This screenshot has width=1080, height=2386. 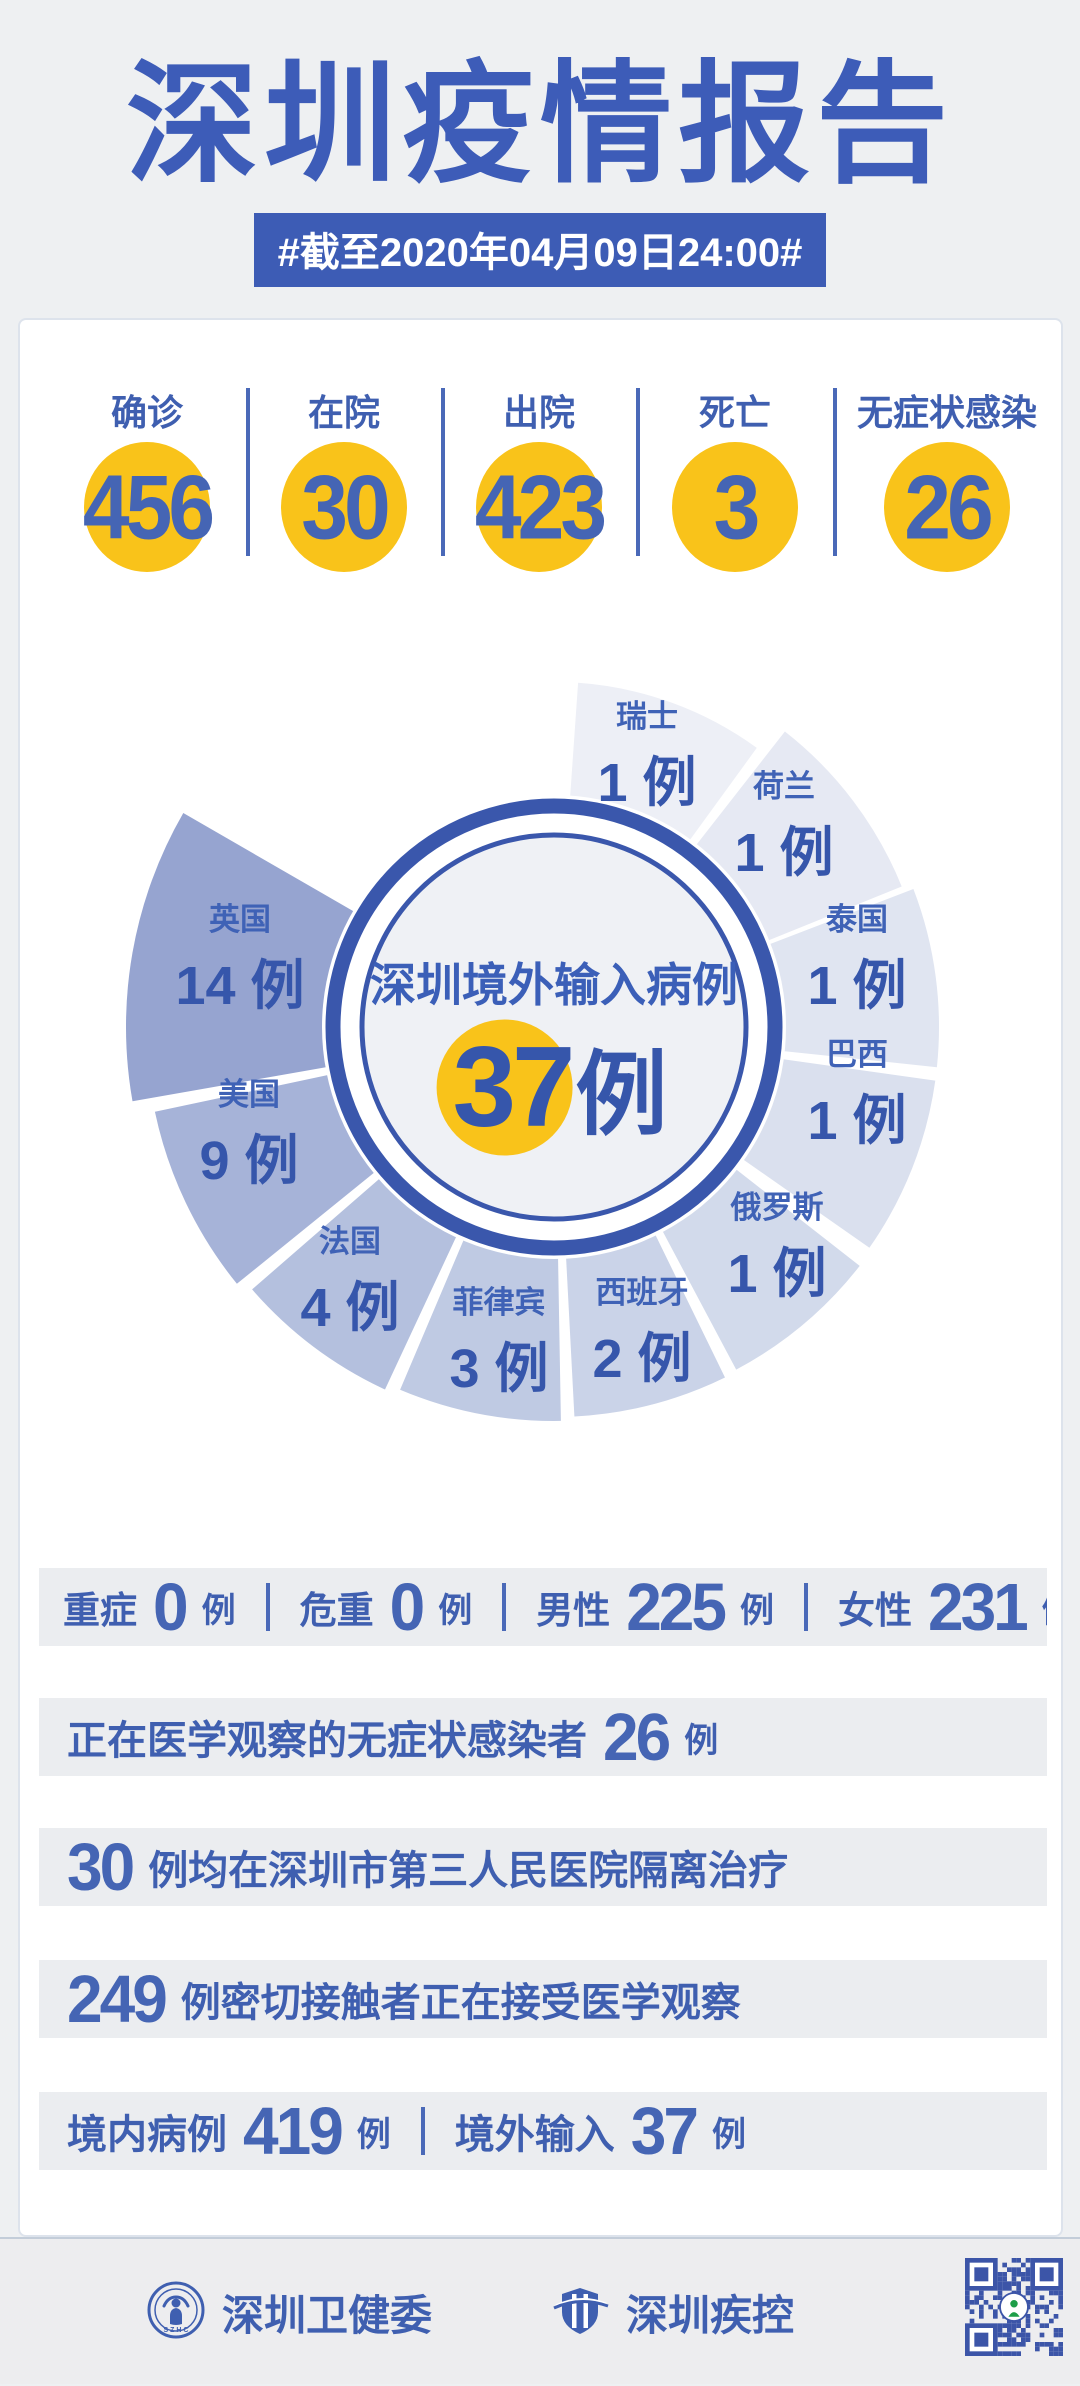 What do you see at coordinates (146, 412) in the screenshot?
I see `stat-label: 确诊` at bounding box center [146, 412].